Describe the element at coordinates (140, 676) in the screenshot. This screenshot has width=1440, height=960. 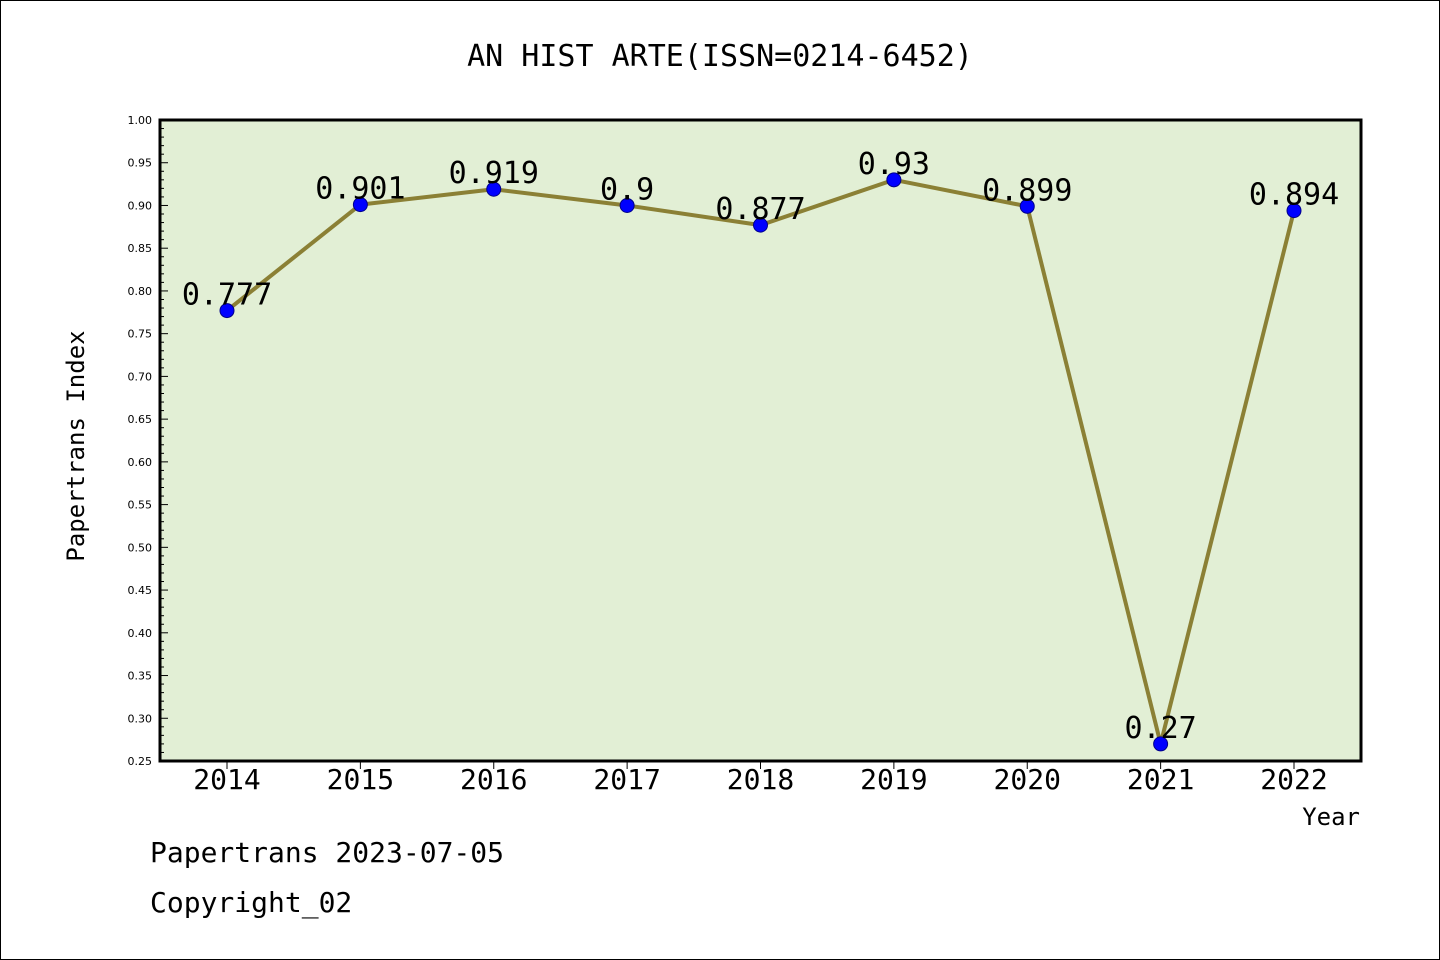
I see `y-tick-label: 0.35` at that location.